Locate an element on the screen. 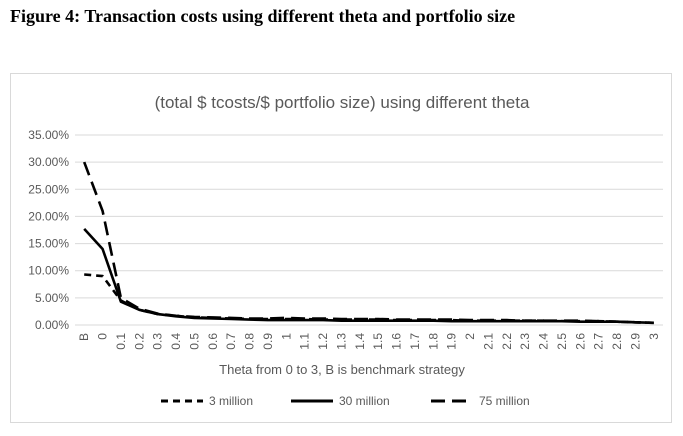  legend-label: 75 million is located at coordinates (504, 401).